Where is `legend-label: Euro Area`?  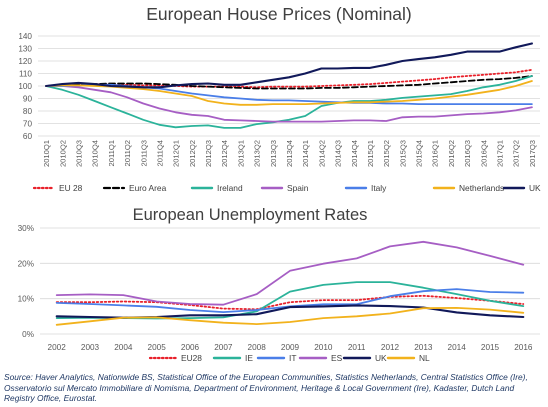 legend-label: Euro Area is located at coordinates (148, 188).